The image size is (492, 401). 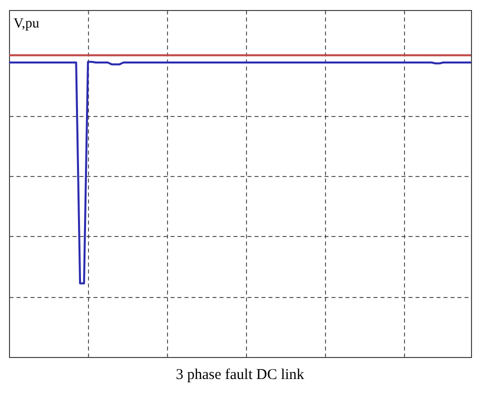 What do you see at coordinates (27, 24) in the screenshot?
I see `y-axis-title: V,pu` at bounding box center [27, 24].